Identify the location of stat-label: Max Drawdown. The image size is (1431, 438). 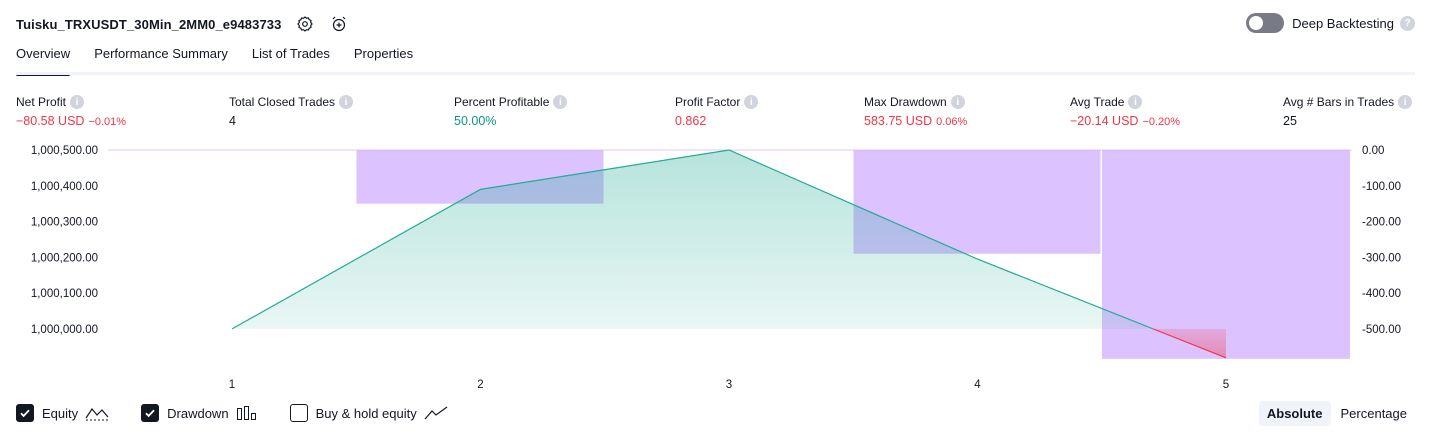
(905, 102).